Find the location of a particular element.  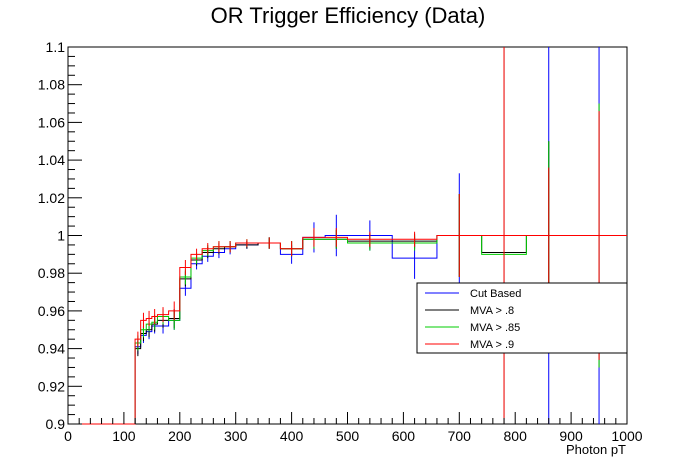

legend-label: MVA > .85 is located at coordinates (495, 328).